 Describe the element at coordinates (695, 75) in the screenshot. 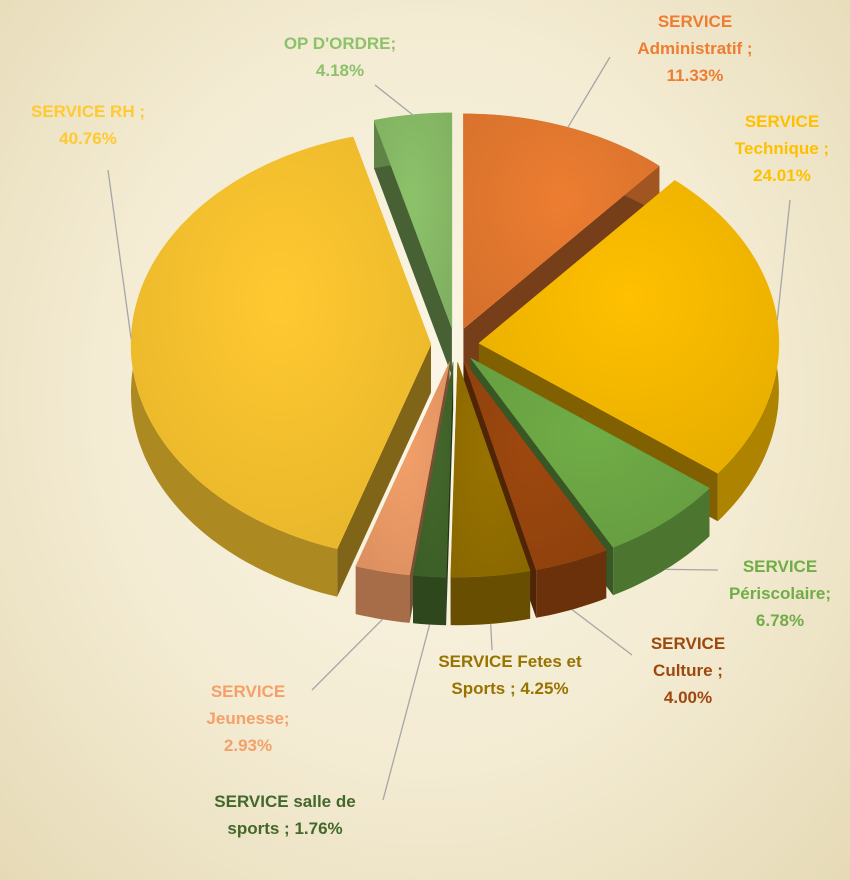

I see `value-label: 11.33%` at that location.